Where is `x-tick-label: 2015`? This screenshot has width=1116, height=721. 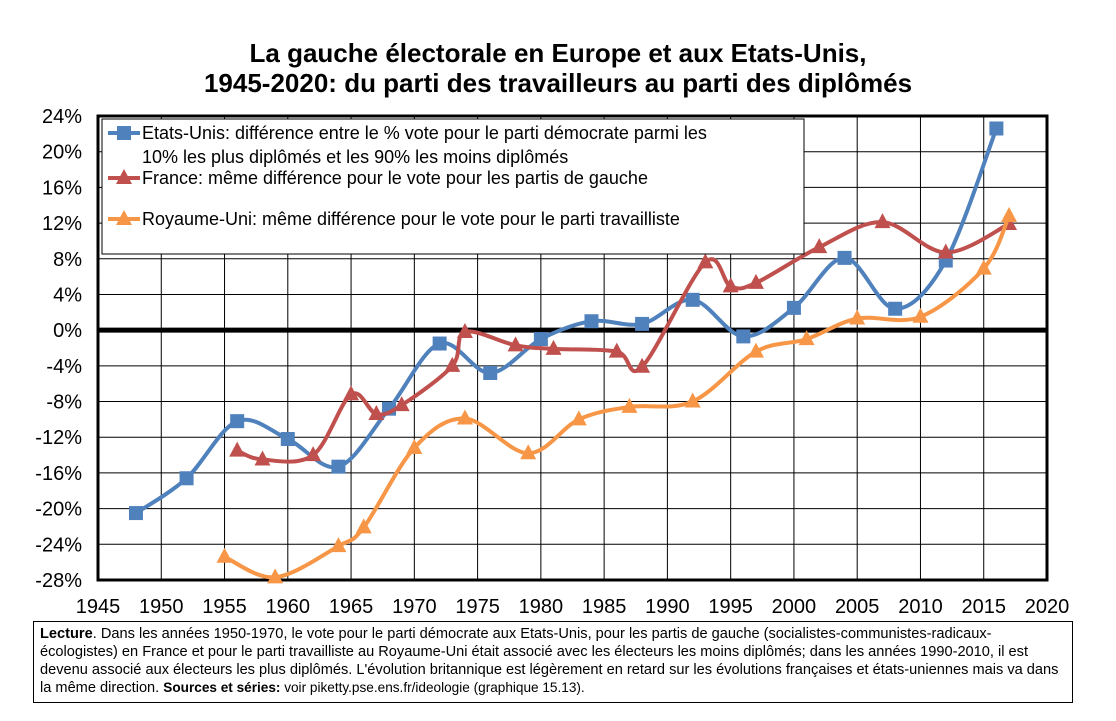
x-tick-label: 2015 is located at coordinates (983, 607).